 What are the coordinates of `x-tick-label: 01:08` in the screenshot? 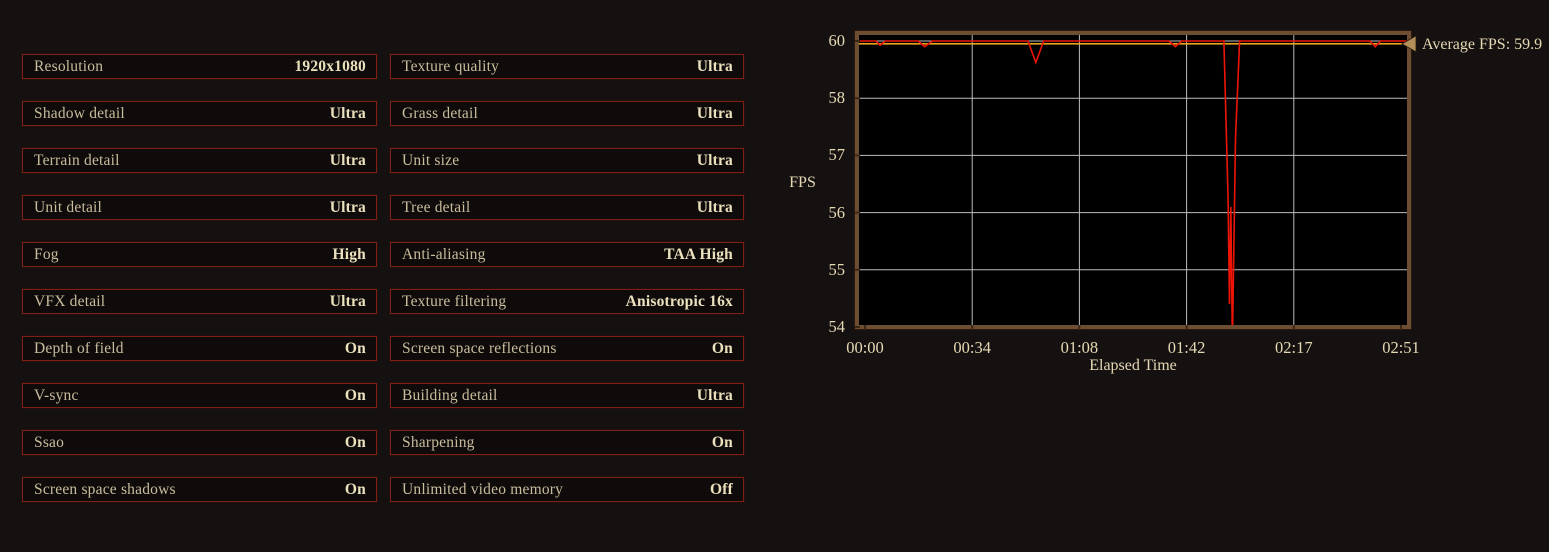 It's located at (1079, 347).